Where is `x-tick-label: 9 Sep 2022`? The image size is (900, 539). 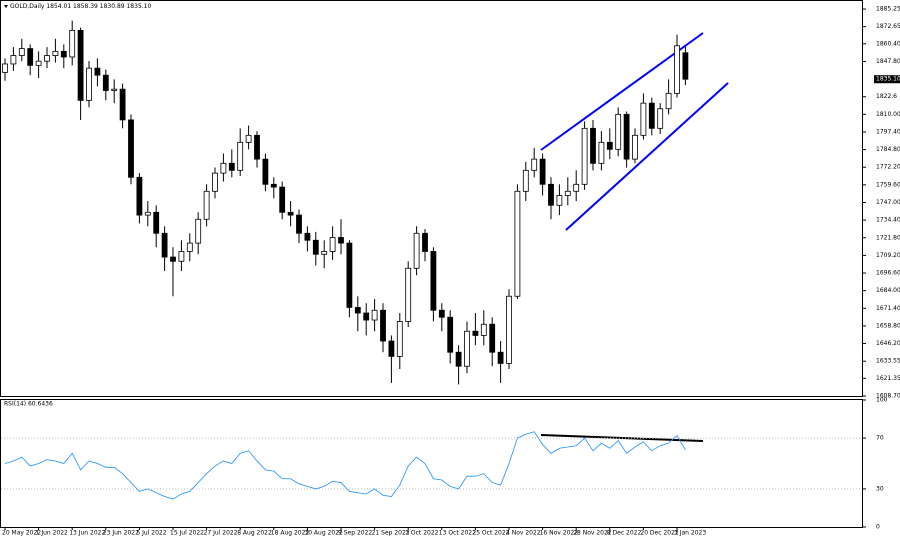
x-tick-label: 9 Sep 2022 is located at coordinates (355, 533).